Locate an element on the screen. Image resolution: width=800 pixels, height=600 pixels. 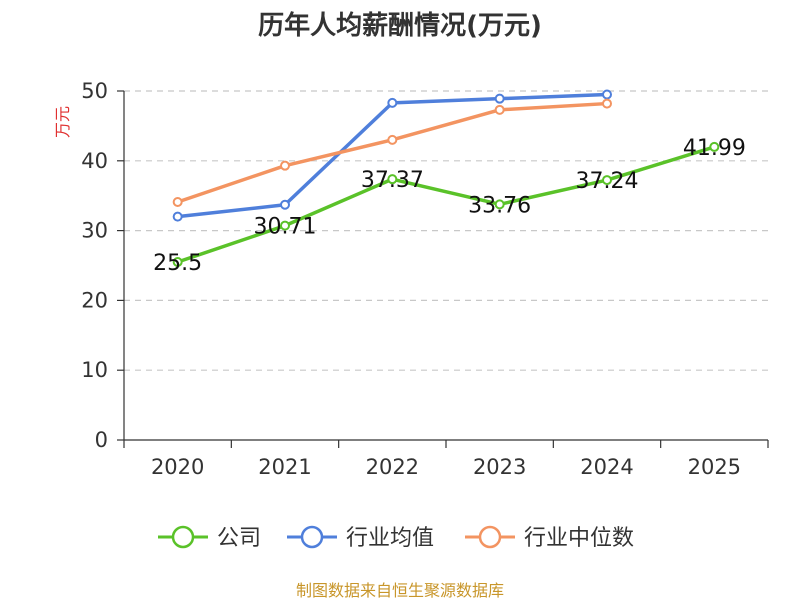
legend-item-2: 行业中位数 is located at coordinates (549, 538).